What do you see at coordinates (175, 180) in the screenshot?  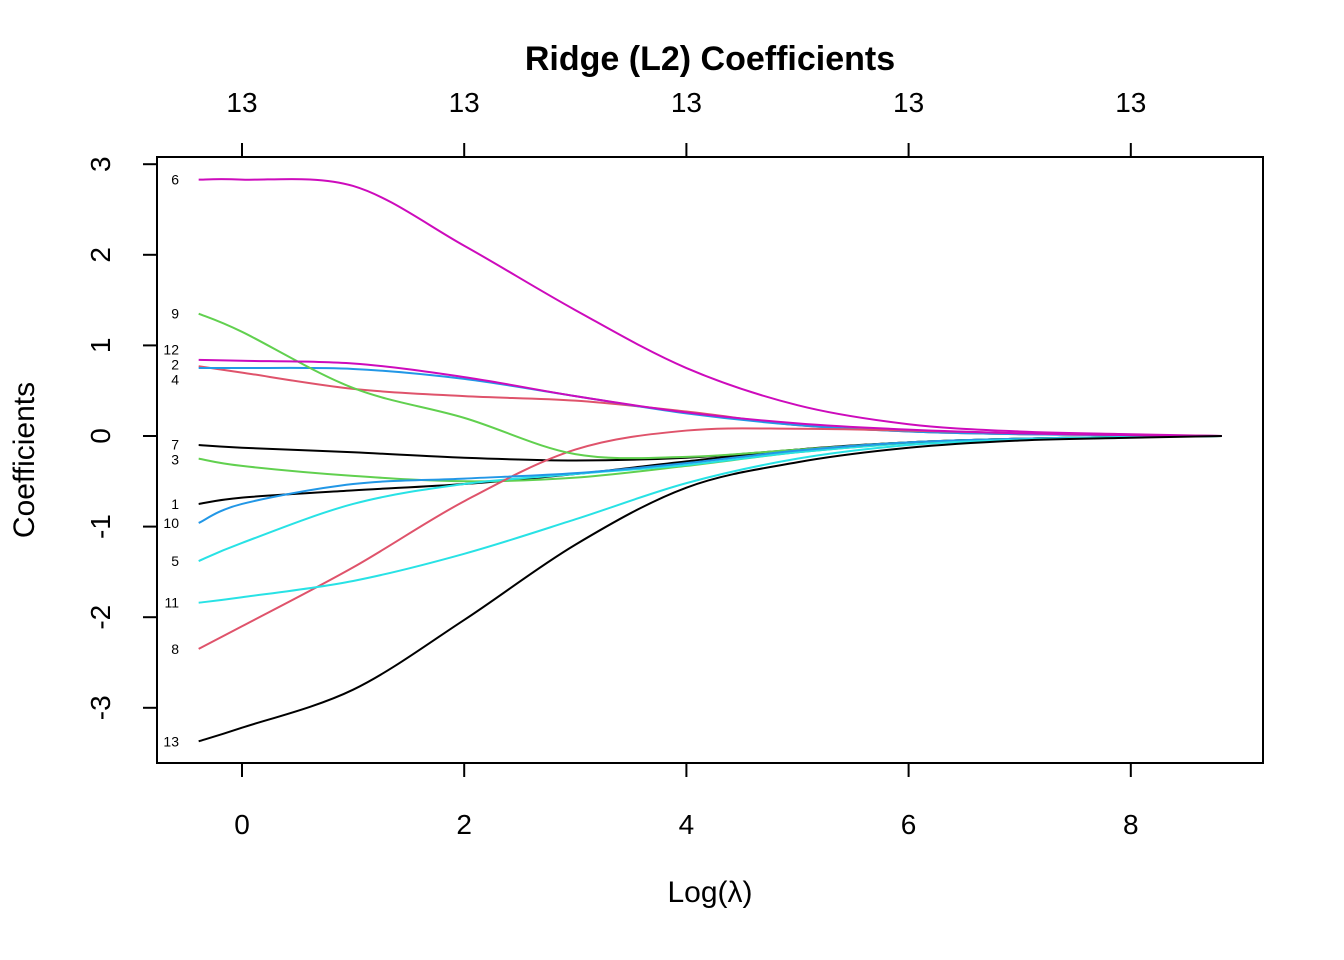 I see `series-label-6: 6` at bounding box center [175, 180].